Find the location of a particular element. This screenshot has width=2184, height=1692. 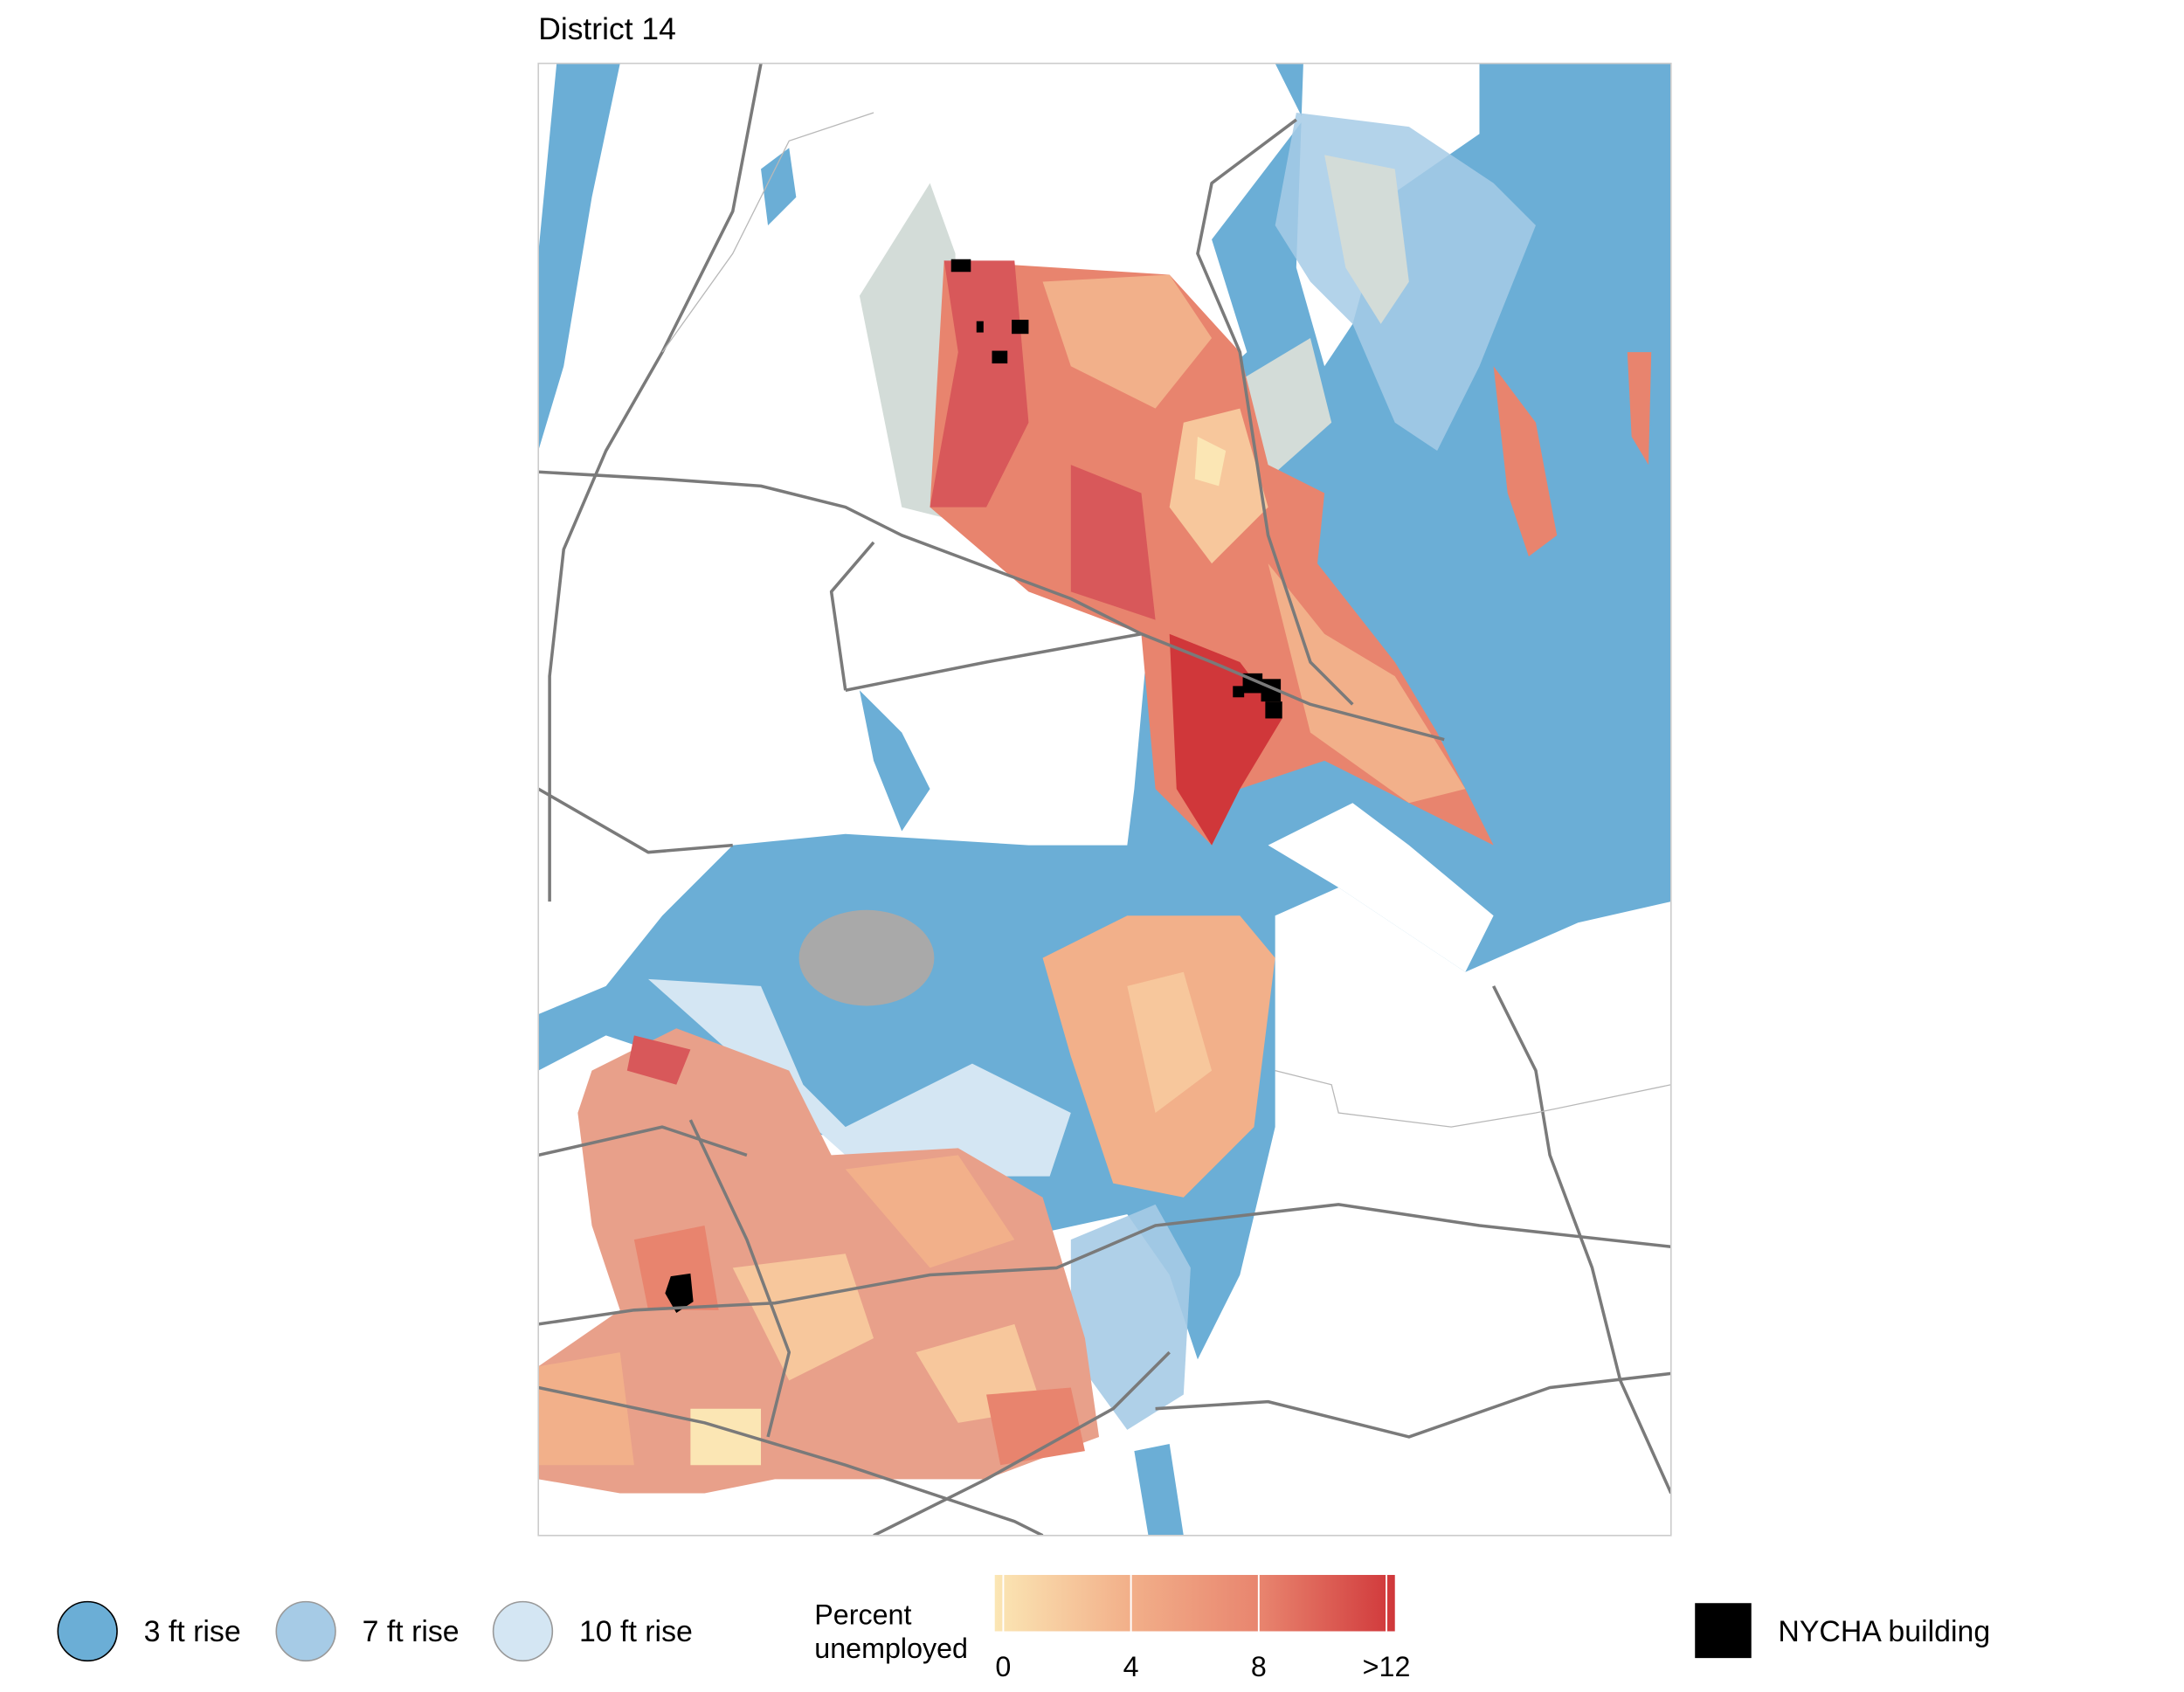

legend-label: 7 ft rise is located at coordinates (411, 1631).